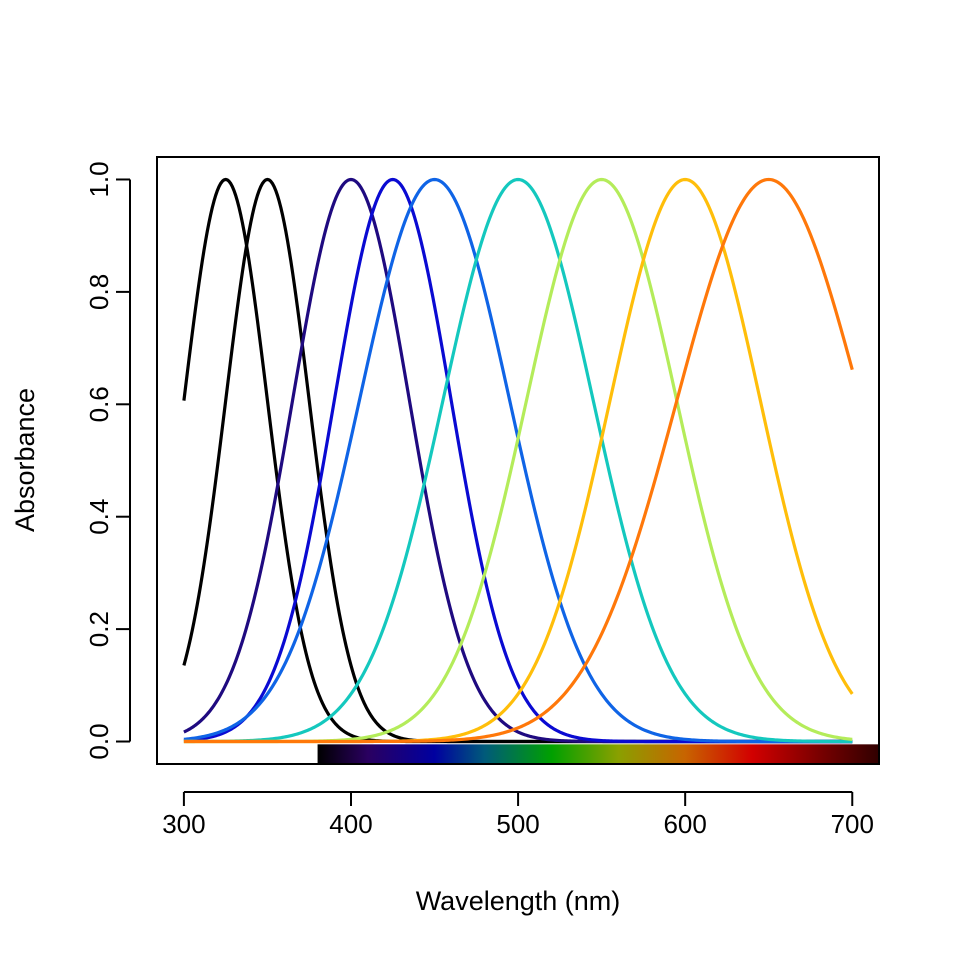  I want to click on x-tick-label: 500, so click(517, 824).